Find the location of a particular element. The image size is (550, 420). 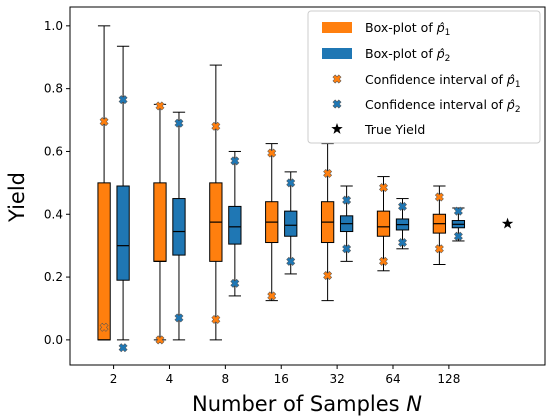

x-tick-label: 64 is located at coordinates (392, 379).